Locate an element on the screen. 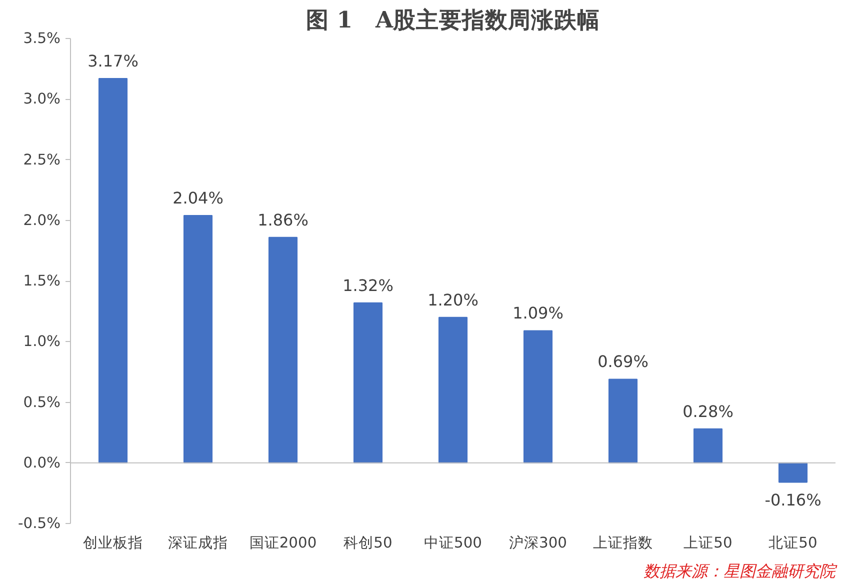 This screenshot has width=865, height=585. y-tick-label: 1.0% is located at coordinates (42, 341).